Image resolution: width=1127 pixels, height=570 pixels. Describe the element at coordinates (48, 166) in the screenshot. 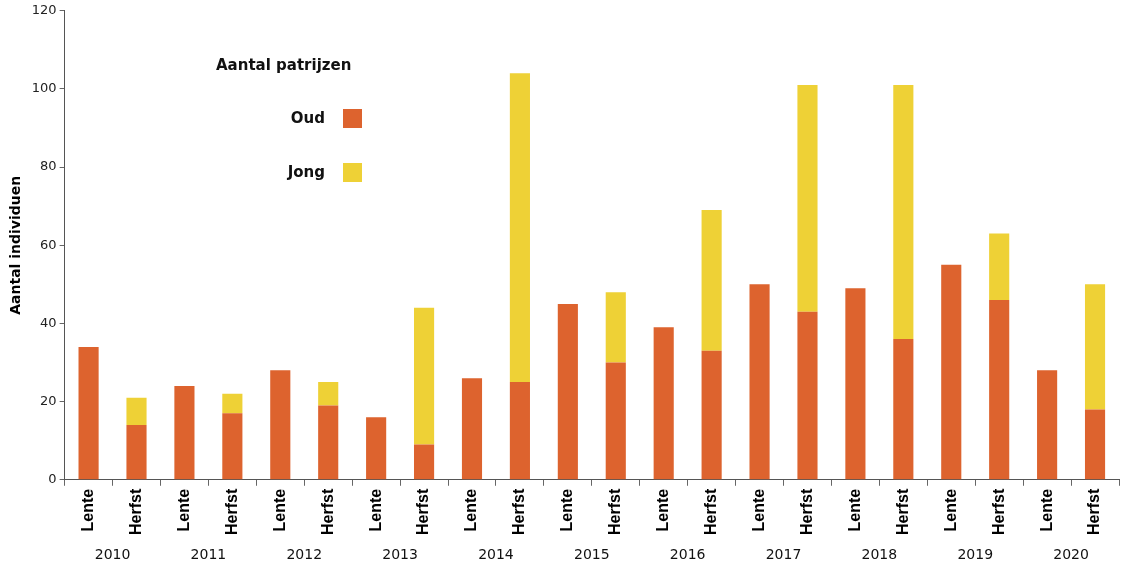

I see `y-tick-label: 80` at that location.